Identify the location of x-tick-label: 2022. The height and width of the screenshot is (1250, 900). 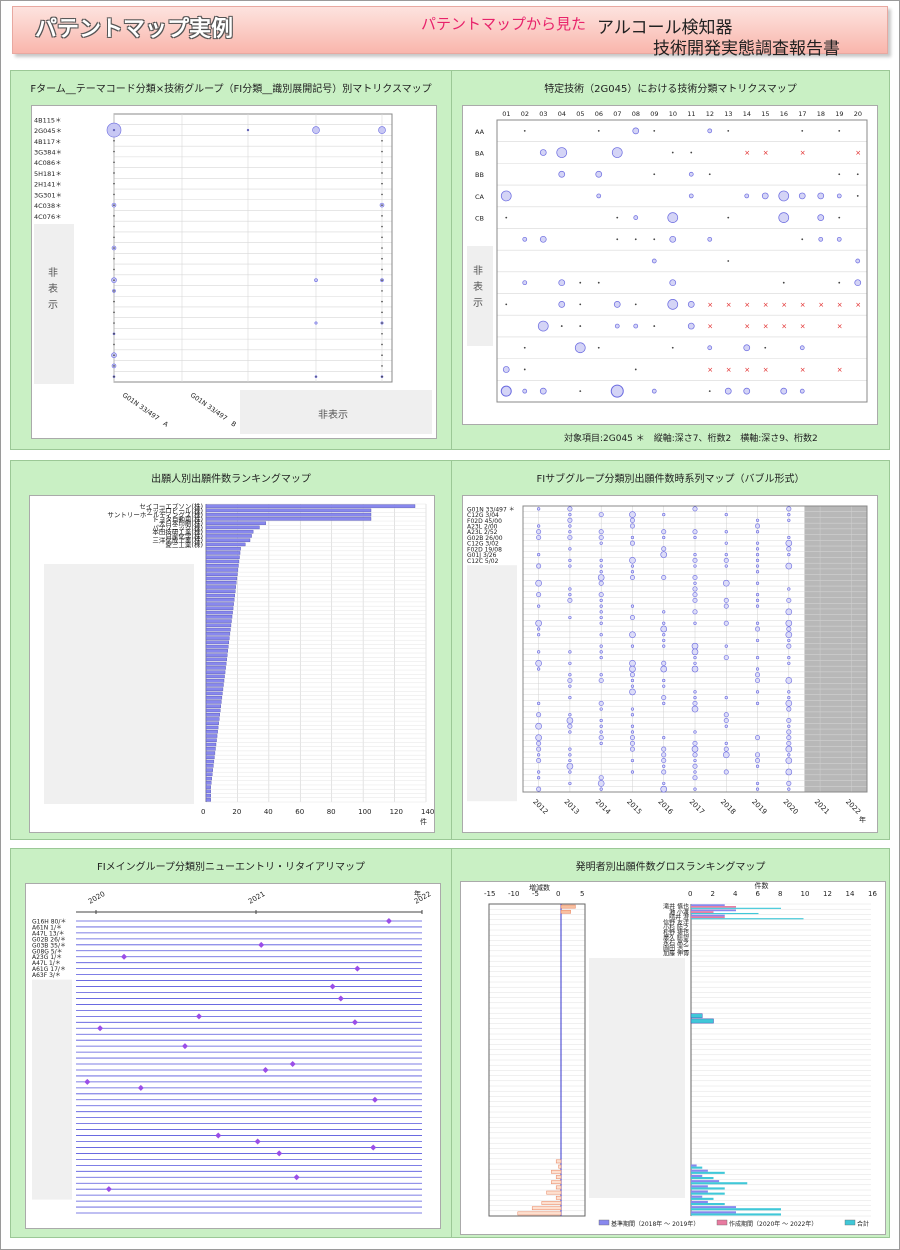
(853, 807).